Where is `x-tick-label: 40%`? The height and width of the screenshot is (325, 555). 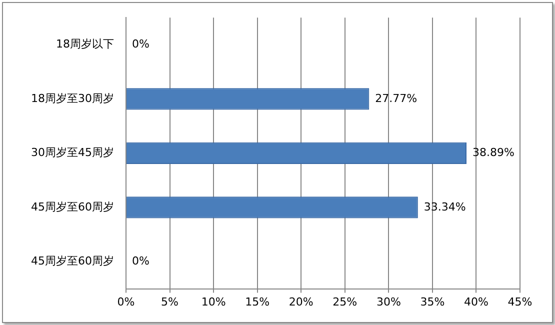 x-tick-label: 40% is located at coordinates (476, 301).